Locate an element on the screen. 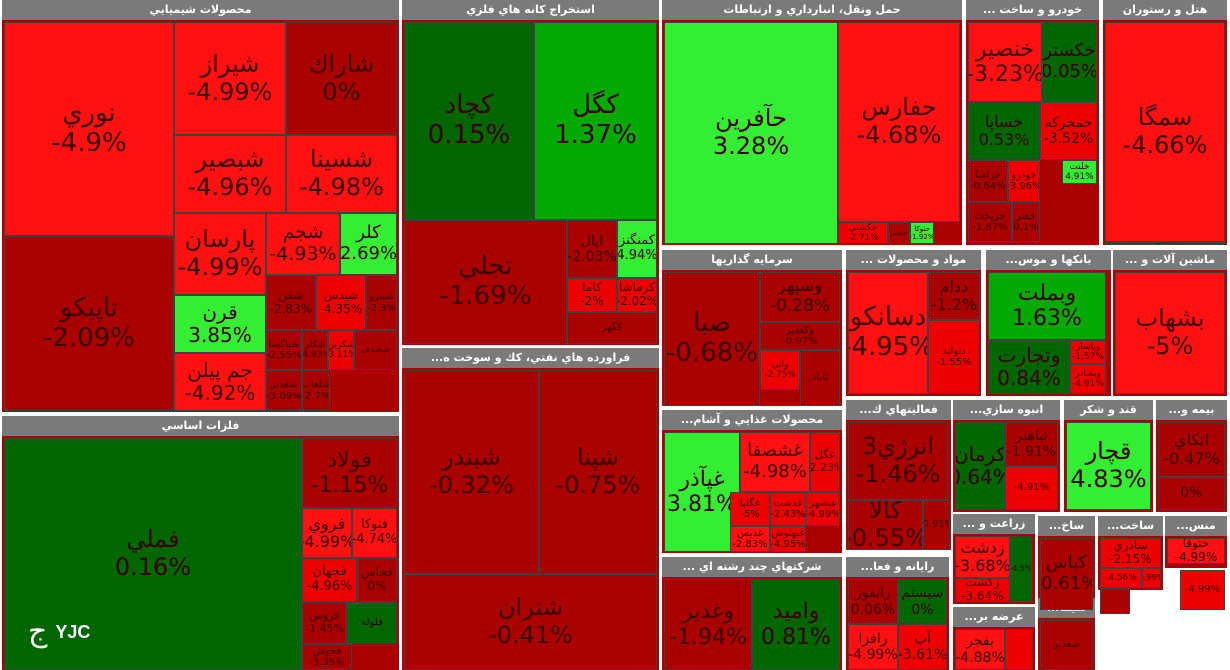 The image size is (1230, 670). stock-tile: وبملت 1.63% is located at coordinates (1047, 306).